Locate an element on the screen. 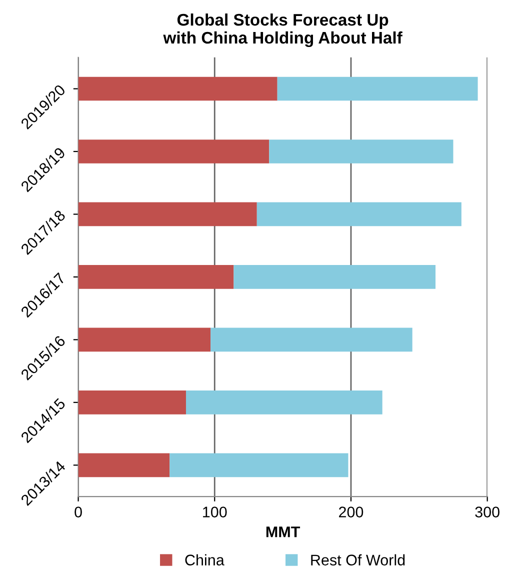  x-tick-label: 0 is located at coordinates (78, 512).